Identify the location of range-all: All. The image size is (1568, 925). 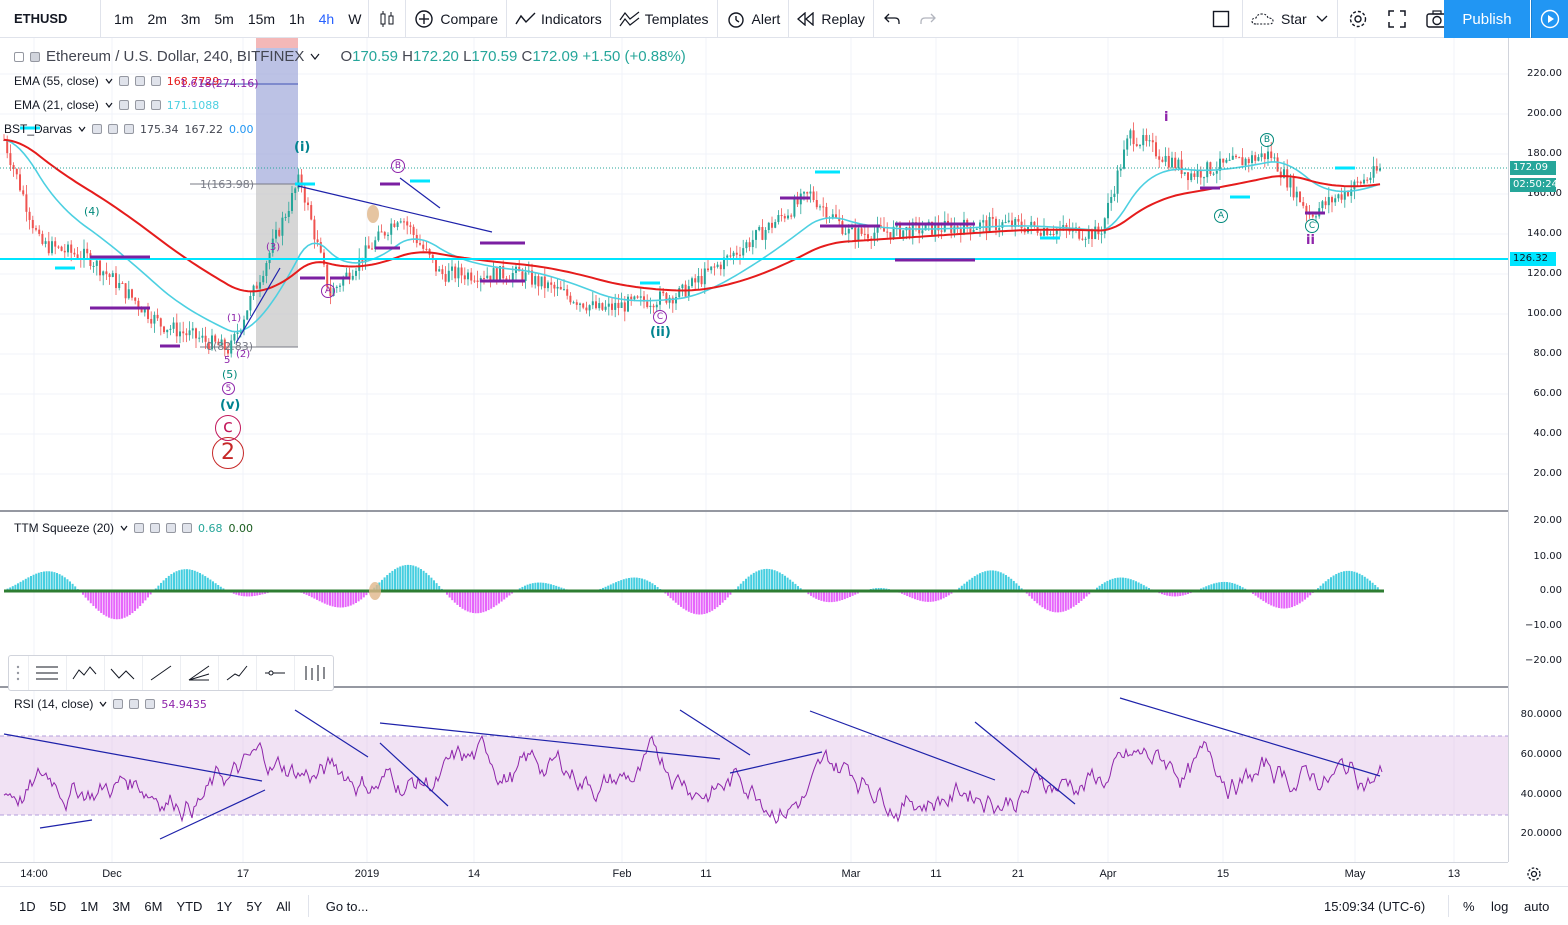
(283, 906).